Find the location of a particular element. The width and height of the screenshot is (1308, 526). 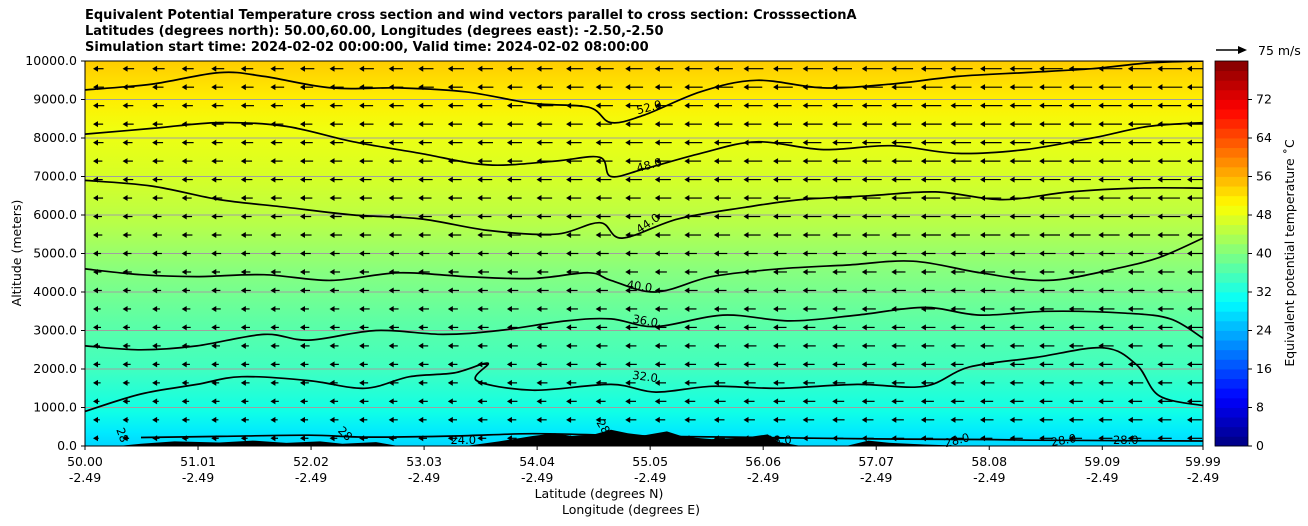

x-tick-label-longitude: -2.49 is located at coordinates (424, 477).